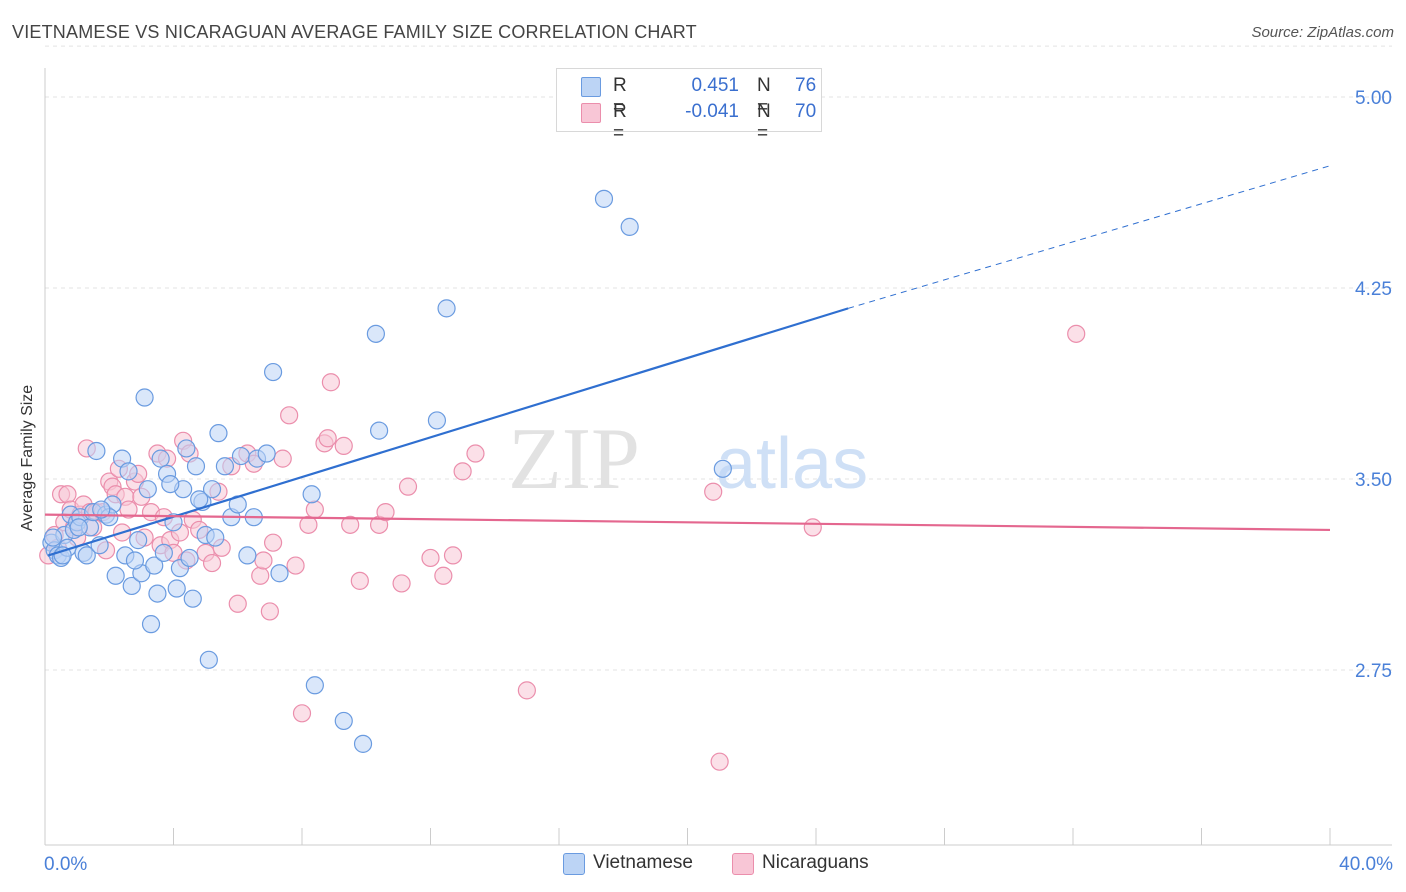 Image resolution: width=1406 pixels, height=892 pixels. I want to click on n-value: 76, so click(806, 85).